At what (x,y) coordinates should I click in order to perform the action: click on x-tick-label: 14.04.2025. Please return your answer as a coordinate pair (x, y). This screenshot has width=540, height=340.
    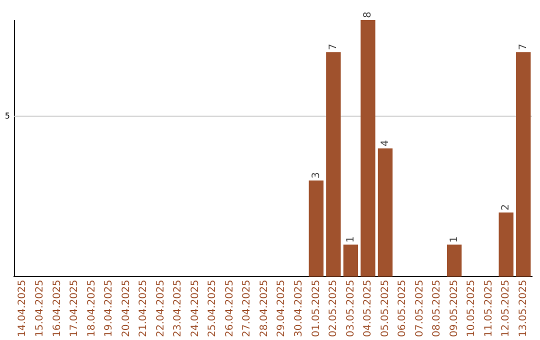
    Looking at the image, I should click on (22, 309).